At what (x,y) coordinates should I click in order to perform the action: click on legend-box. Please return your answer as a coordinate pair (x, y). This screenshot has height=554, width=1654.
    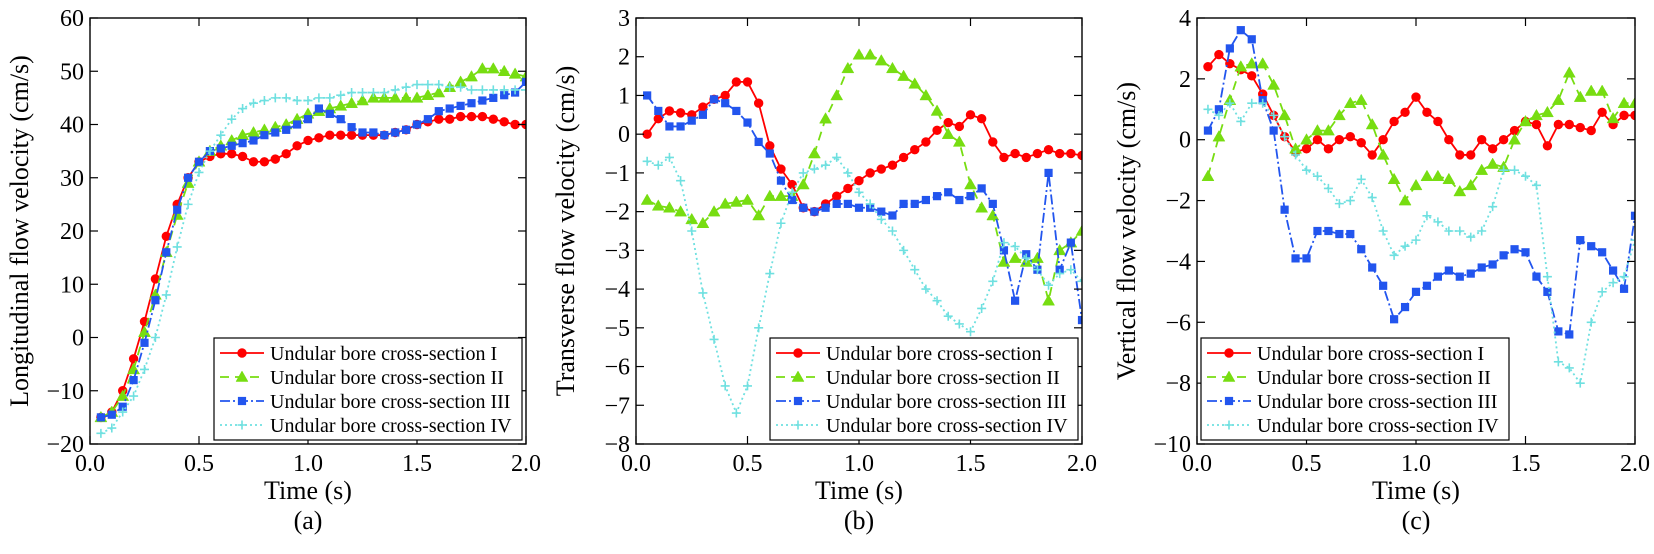
    Looking at the image, I should click on (368, 389).